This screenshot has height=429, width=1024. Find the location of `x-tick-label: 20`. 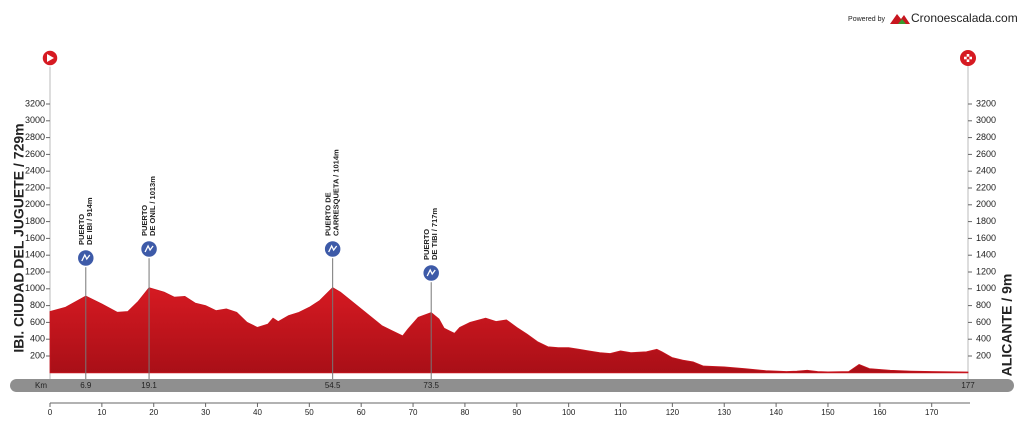

x-tick-label: 20 is located at coordinates (153, 412).